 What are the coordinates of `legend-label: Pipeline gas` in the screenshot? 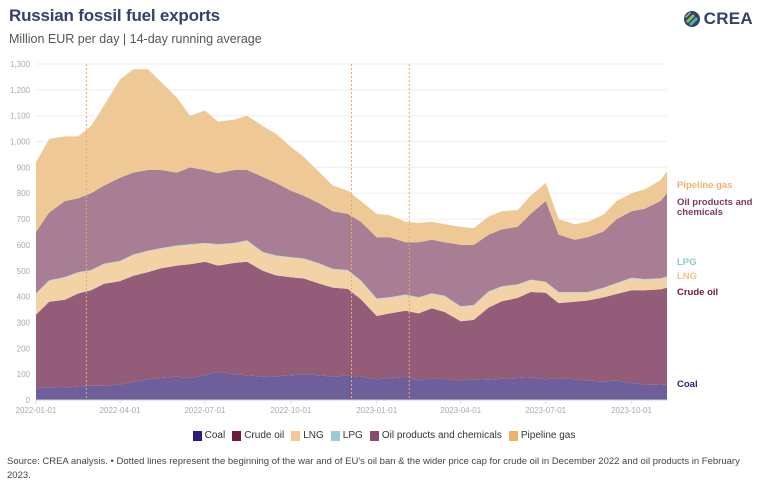 It's located at (548, 435).